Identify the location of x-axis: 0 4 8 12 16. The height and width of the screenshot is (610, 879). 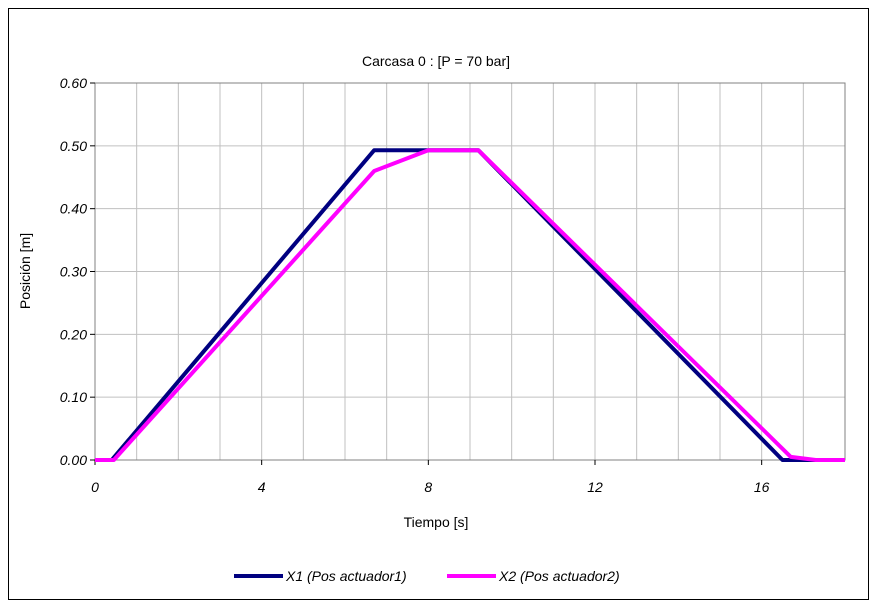
(430, 477).